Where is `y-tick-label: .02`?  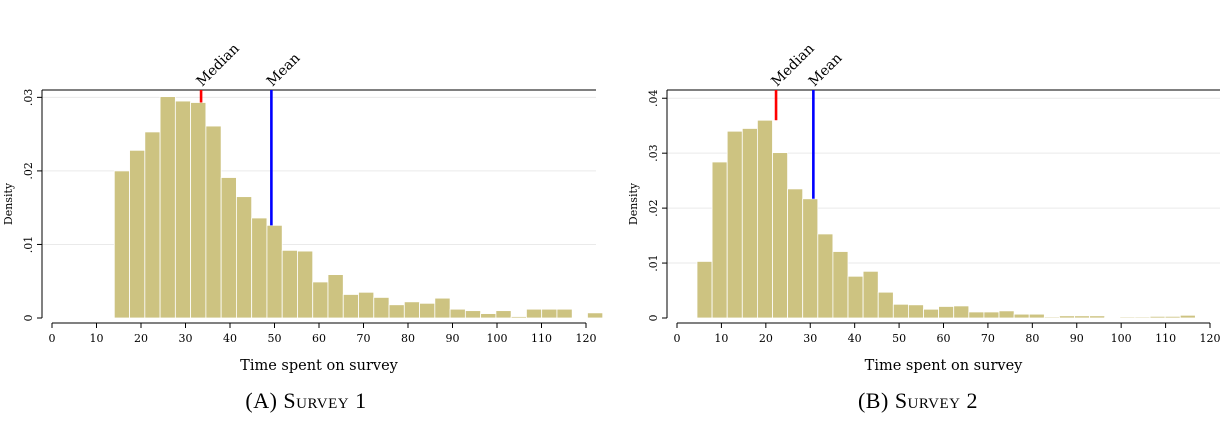 y-tick-label: .02 is located at coordinates (28, 171).